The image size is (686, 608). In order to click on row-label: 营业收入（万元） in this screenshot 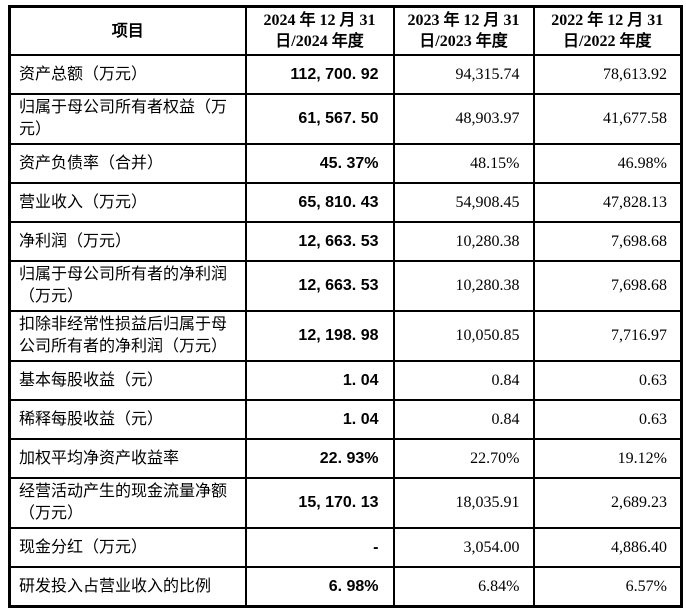, I will do `click(127, 202)`.